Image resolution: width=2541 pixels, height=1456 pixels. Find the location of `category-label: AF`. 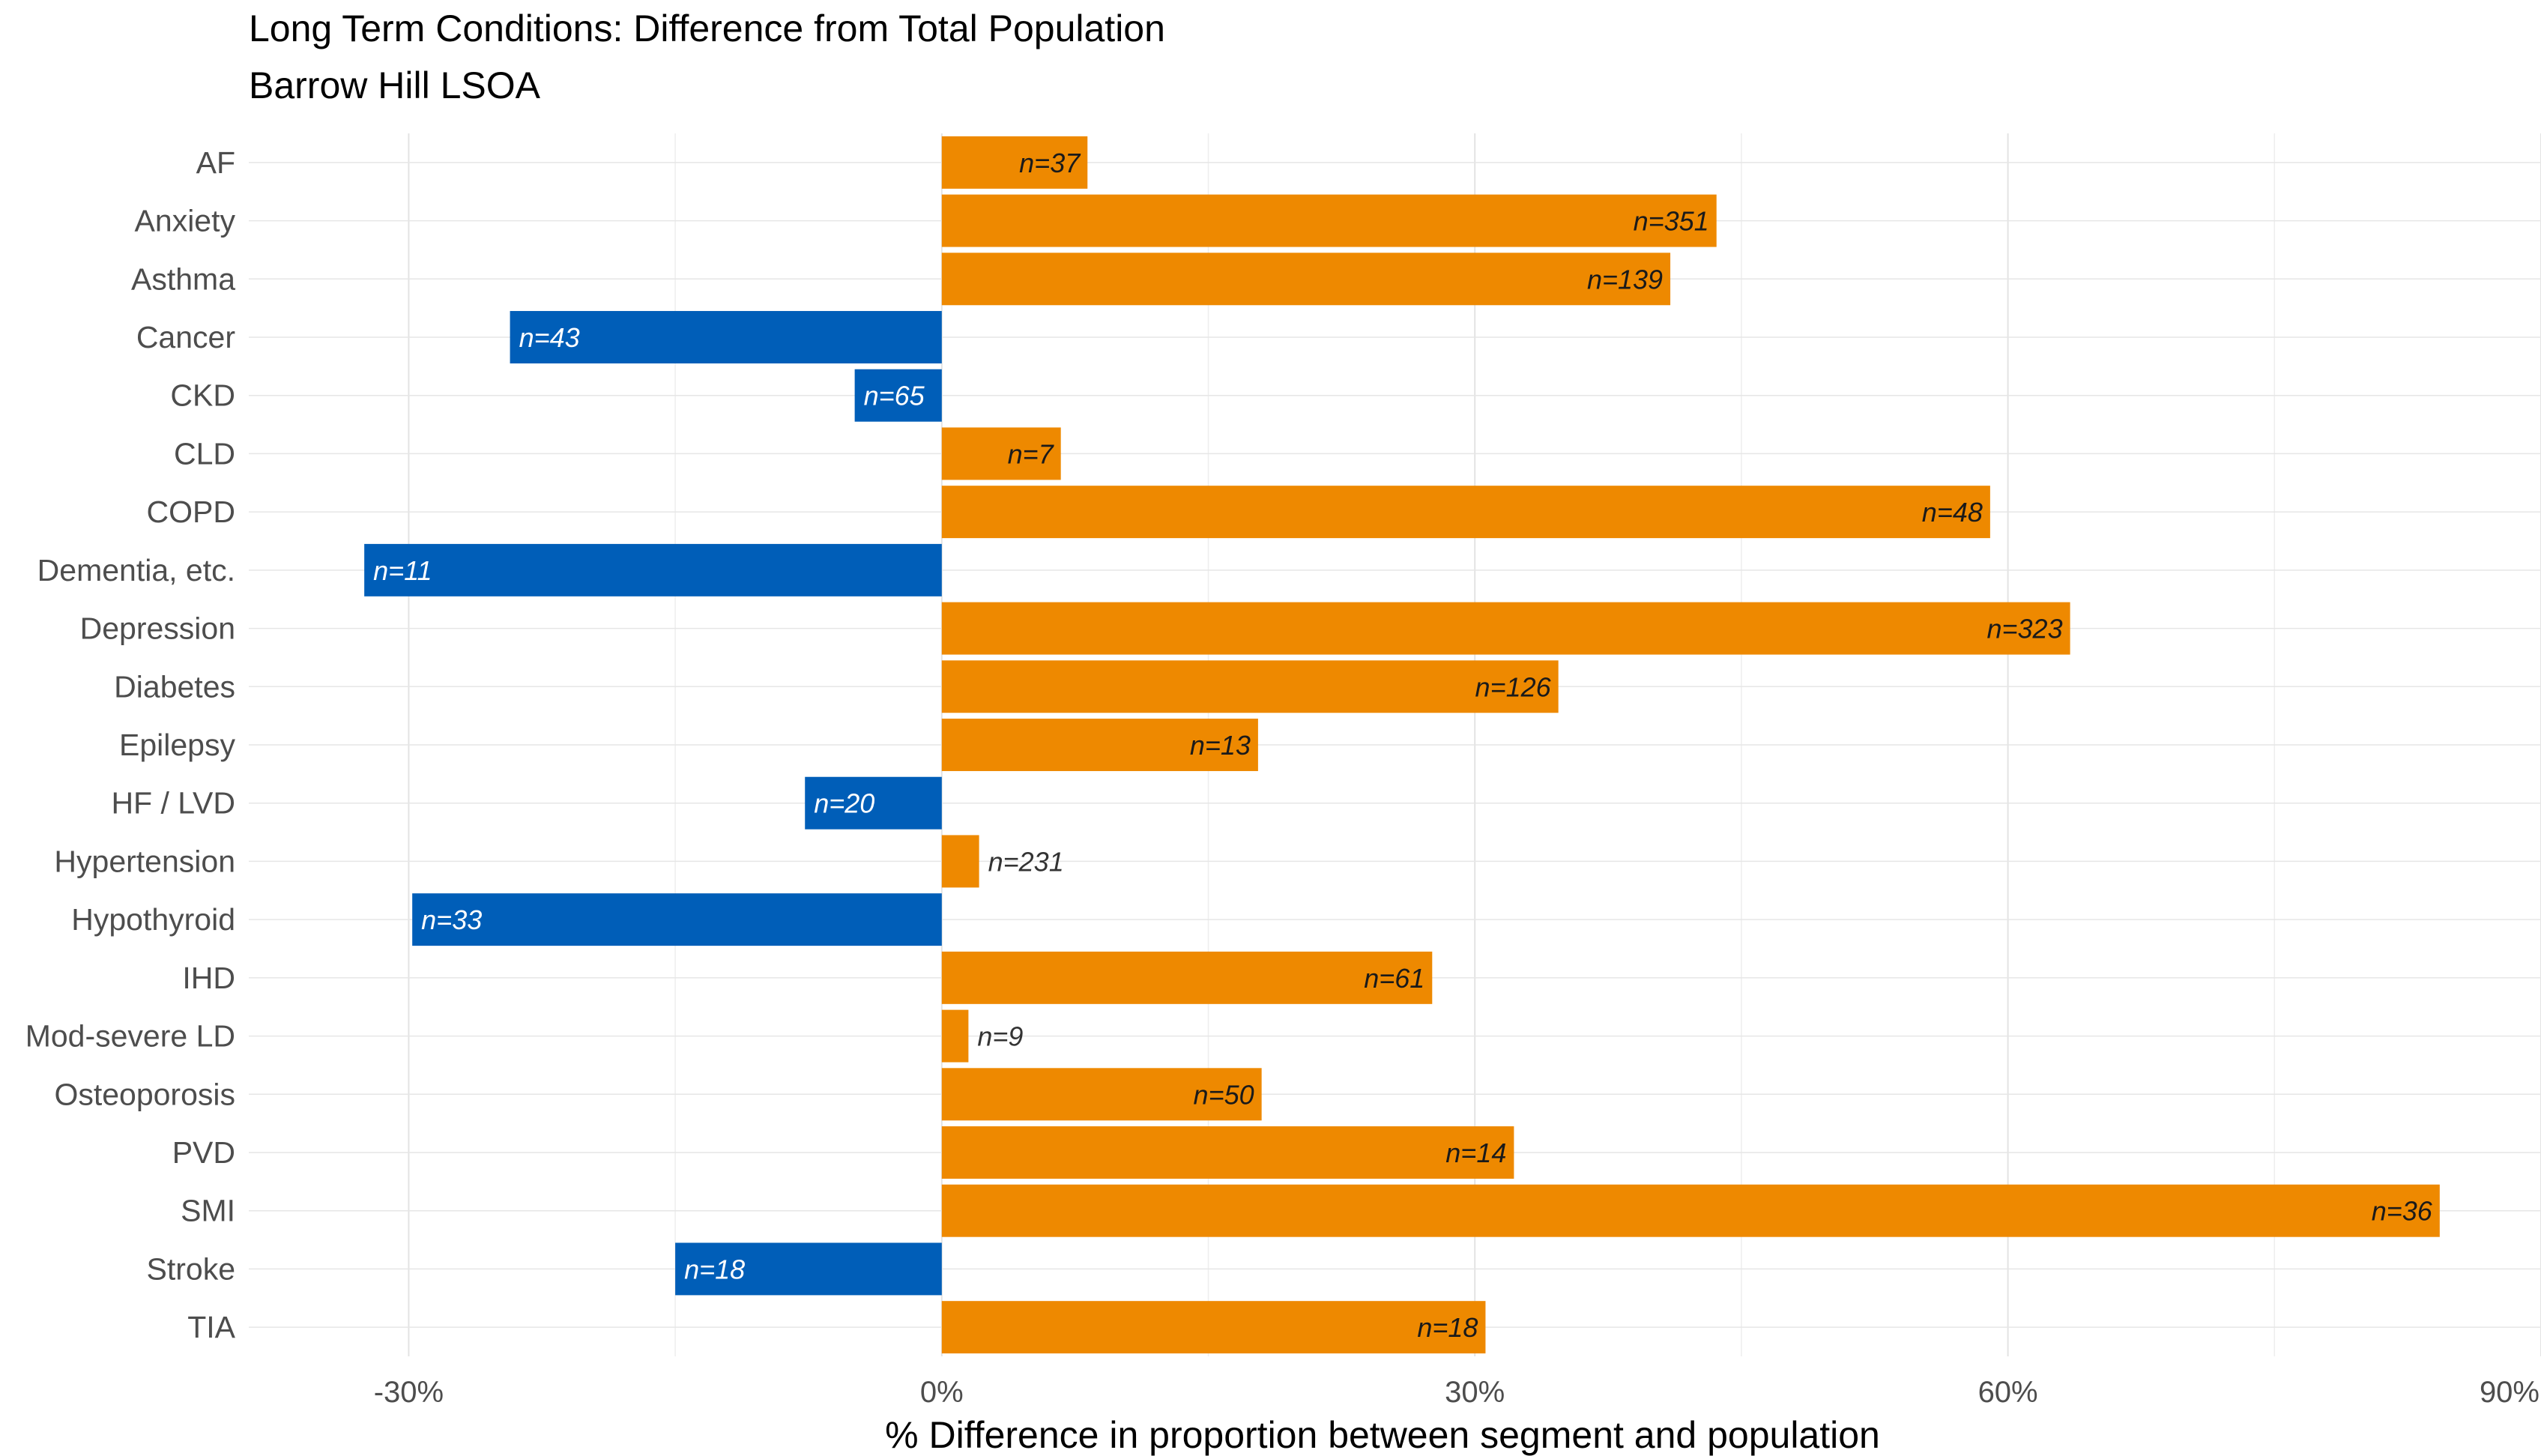

category-label: AF is located at coordinates (215, 162).